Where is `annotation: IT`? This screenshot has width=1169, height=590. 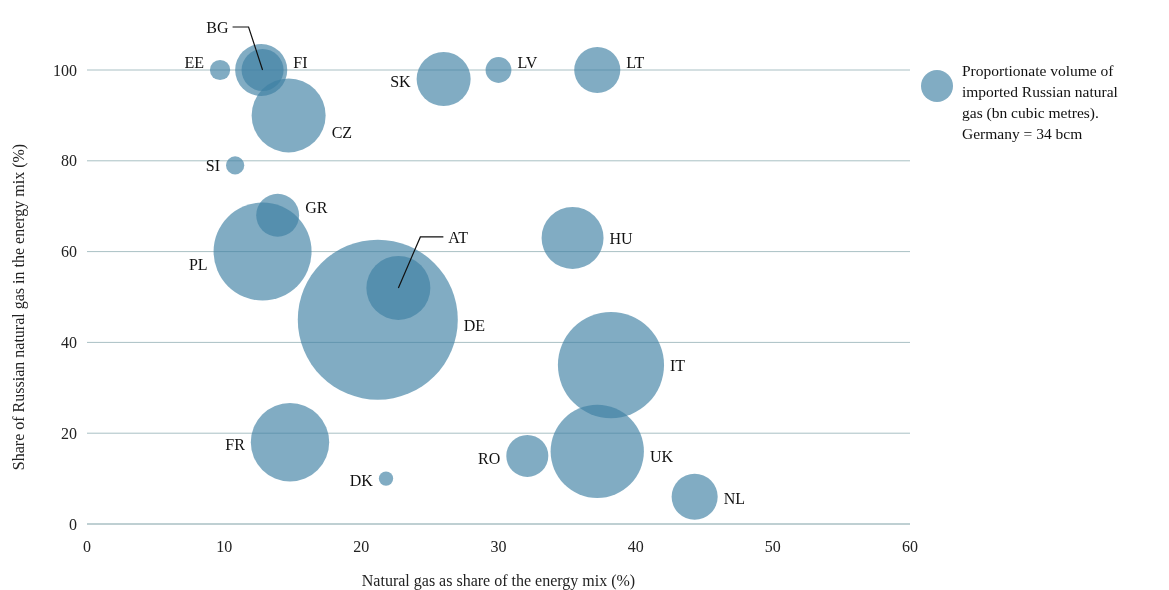 annotation: IT is located at coordinates (678, 365).